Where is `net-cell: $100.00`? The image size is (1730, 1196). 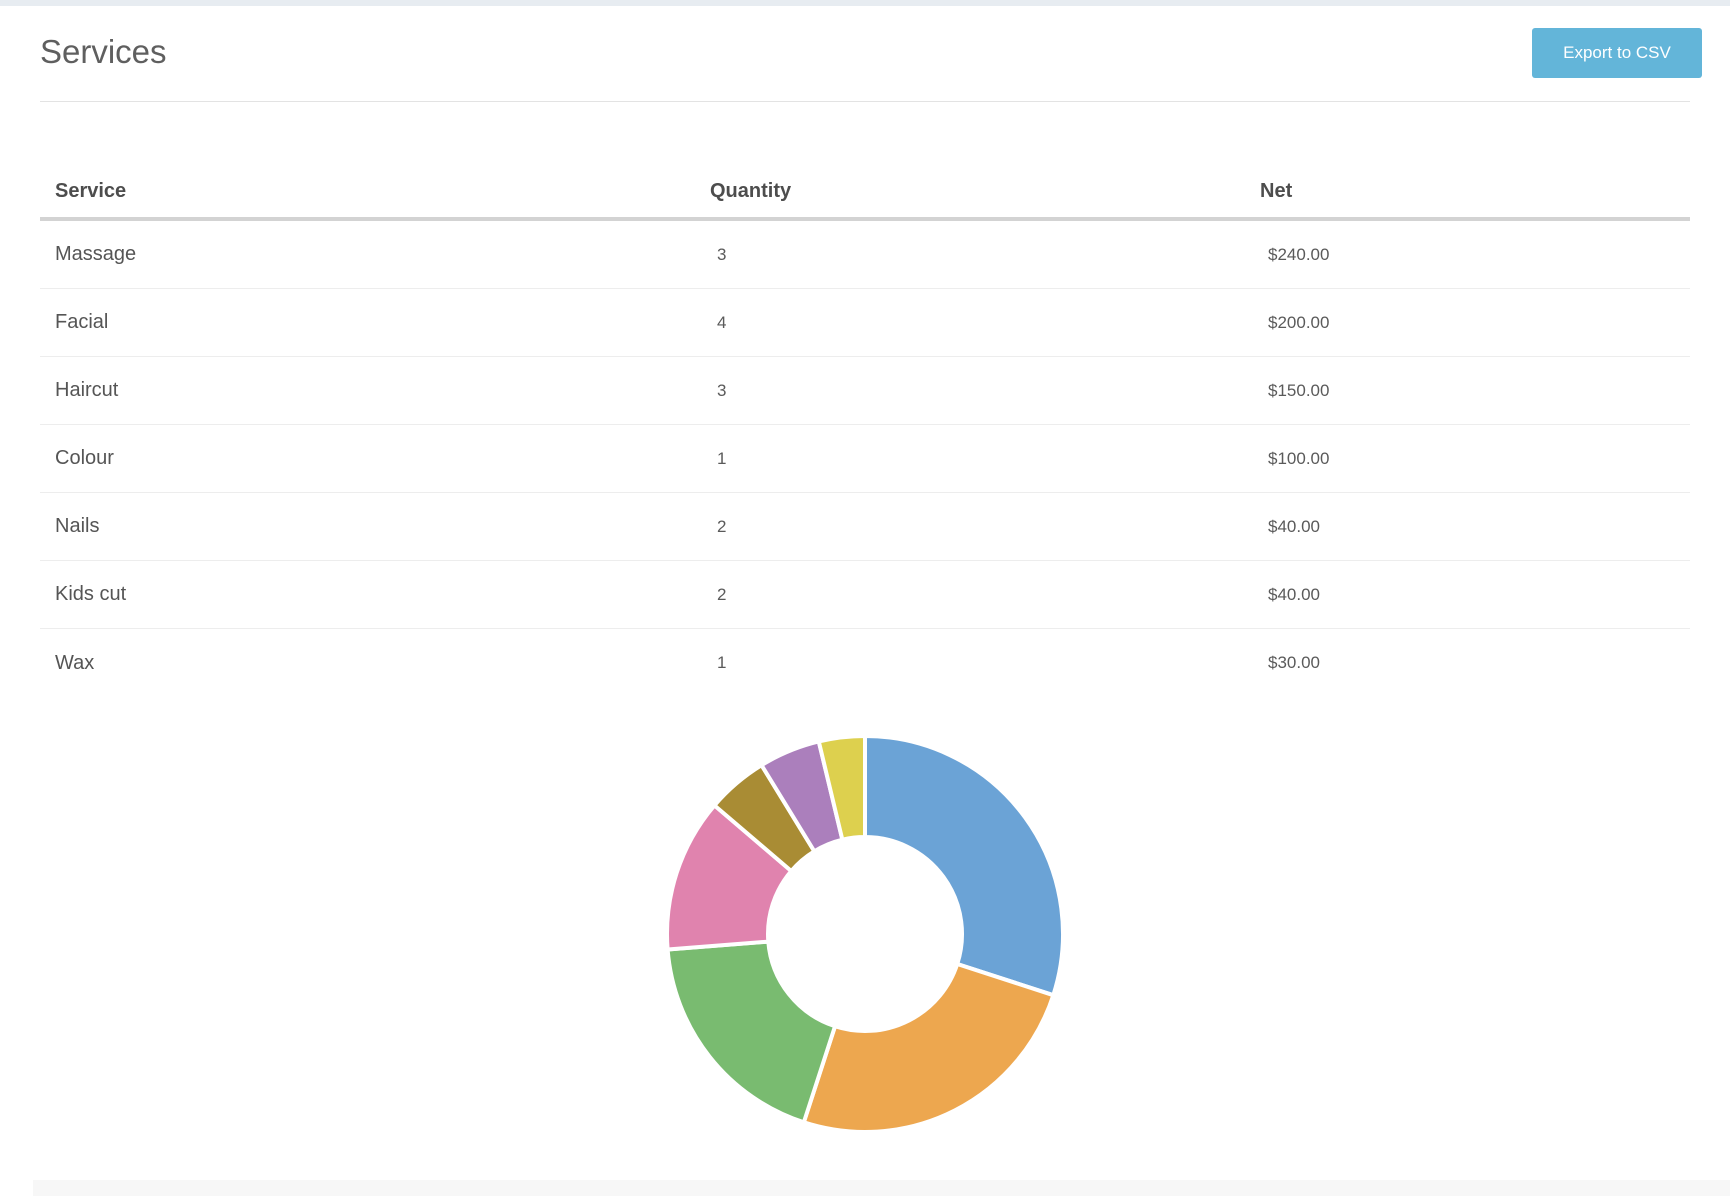
net-cell: $100.00 is located at coordinates (1299, 458).